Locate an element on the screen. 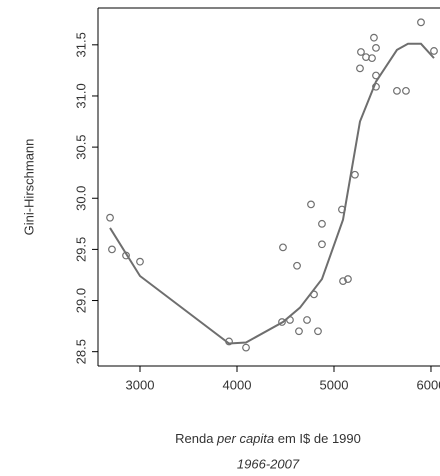 The height and width of the screenshot is (476, 440). x-tick-label: 6000 is located at coordinates (428, 384).